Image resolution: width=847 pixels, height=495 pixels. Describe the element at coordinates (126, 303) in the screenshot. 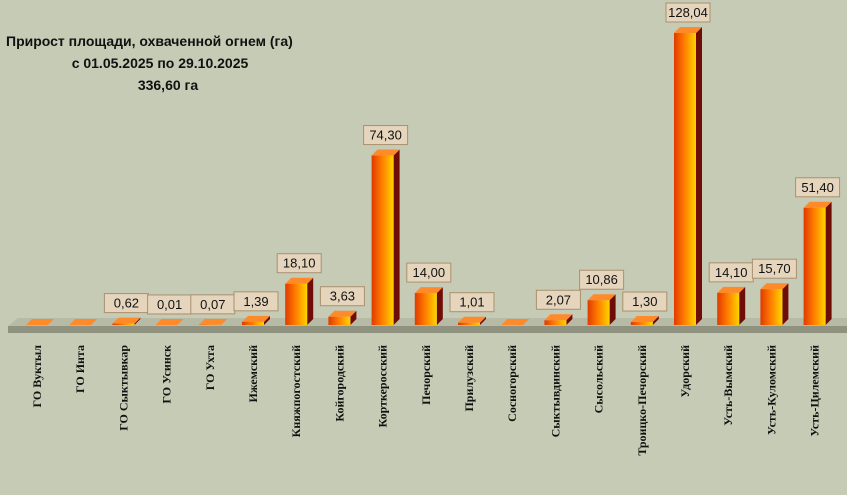

I see `value-label: 0,62` at that location.